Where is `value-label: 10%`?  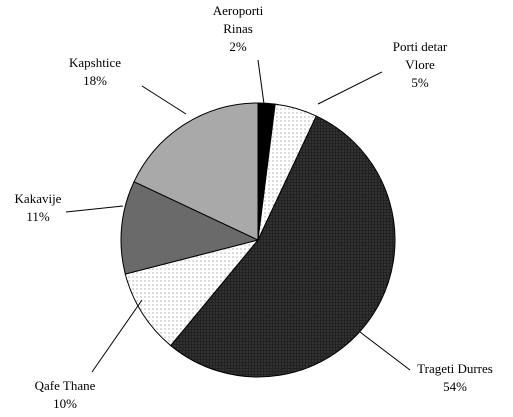 value-label: 10% is located at coordinates (65, 403).